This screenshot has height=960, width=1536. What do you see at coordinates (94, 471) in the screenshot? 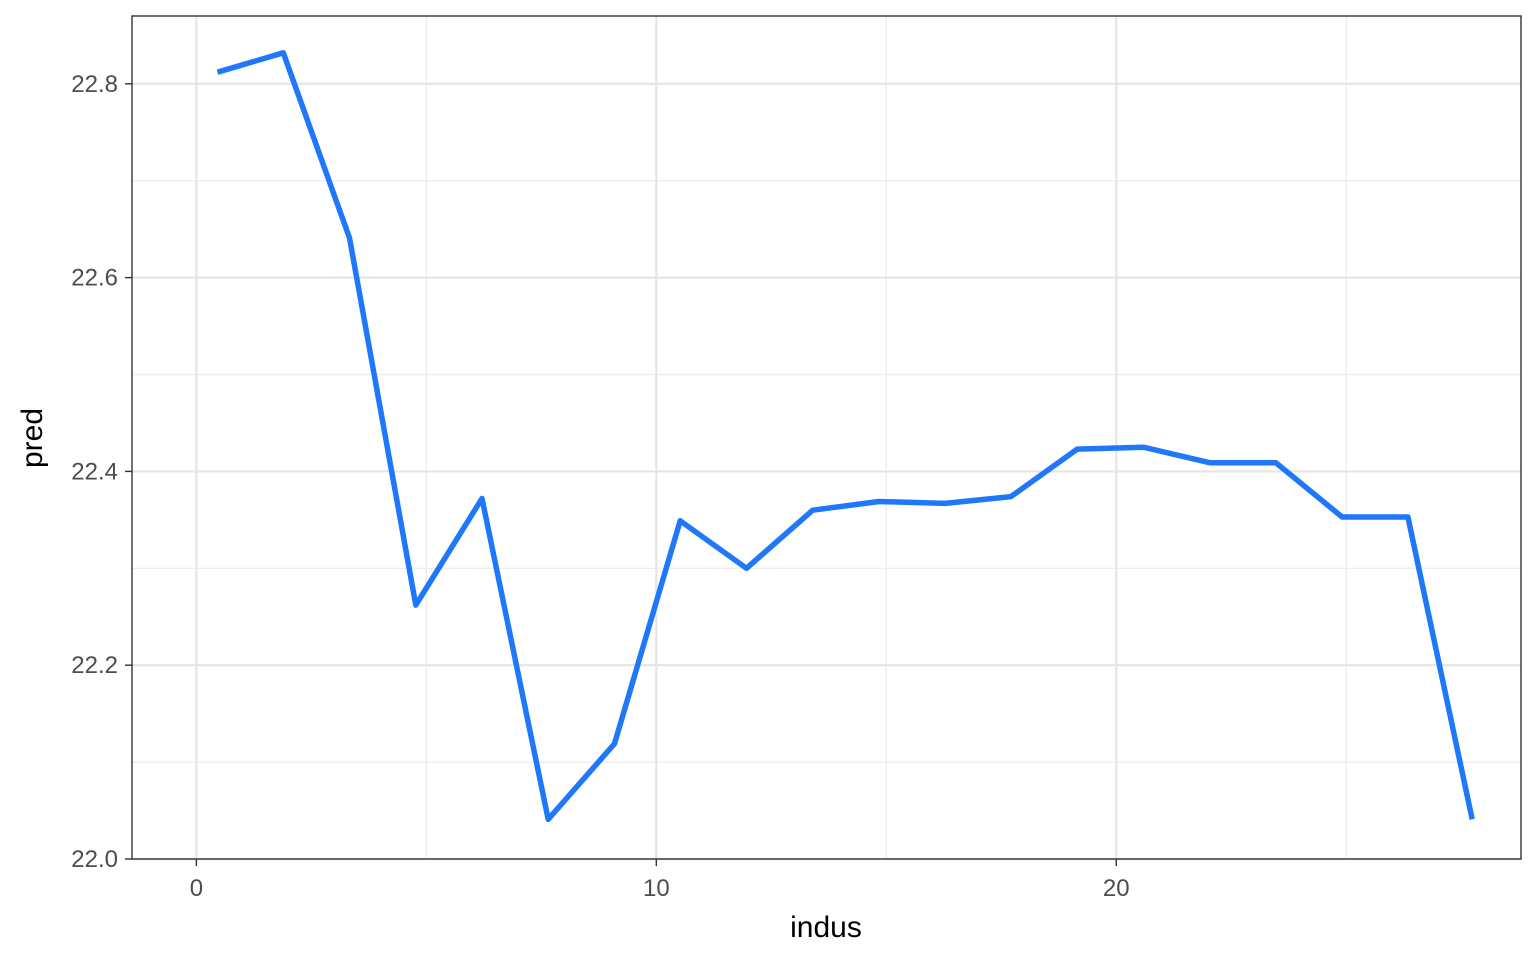
I see `y-tick-label: 22.4` at bounding box center [94, 471].